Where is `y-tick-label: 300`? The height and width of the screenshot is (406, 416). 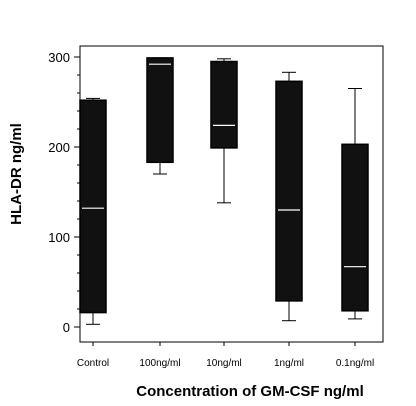
y-tick-label: 300 is located at coordinates (59, 57).